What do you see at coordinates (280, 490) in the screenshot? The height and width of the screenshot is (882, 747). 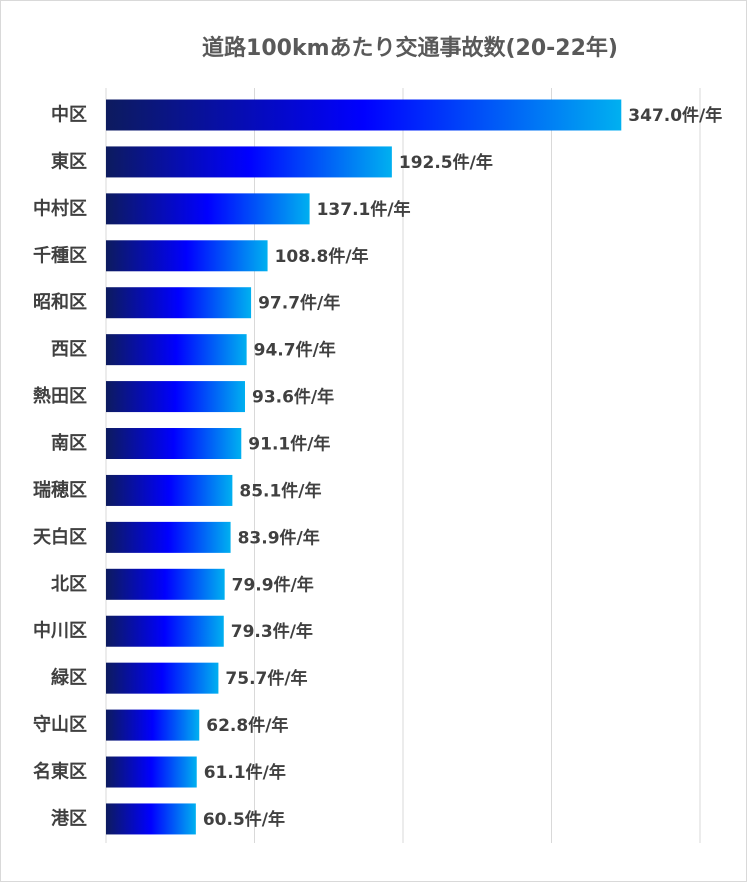 I see `data-label: 85.1件/年` at bounding box center [280, 490].